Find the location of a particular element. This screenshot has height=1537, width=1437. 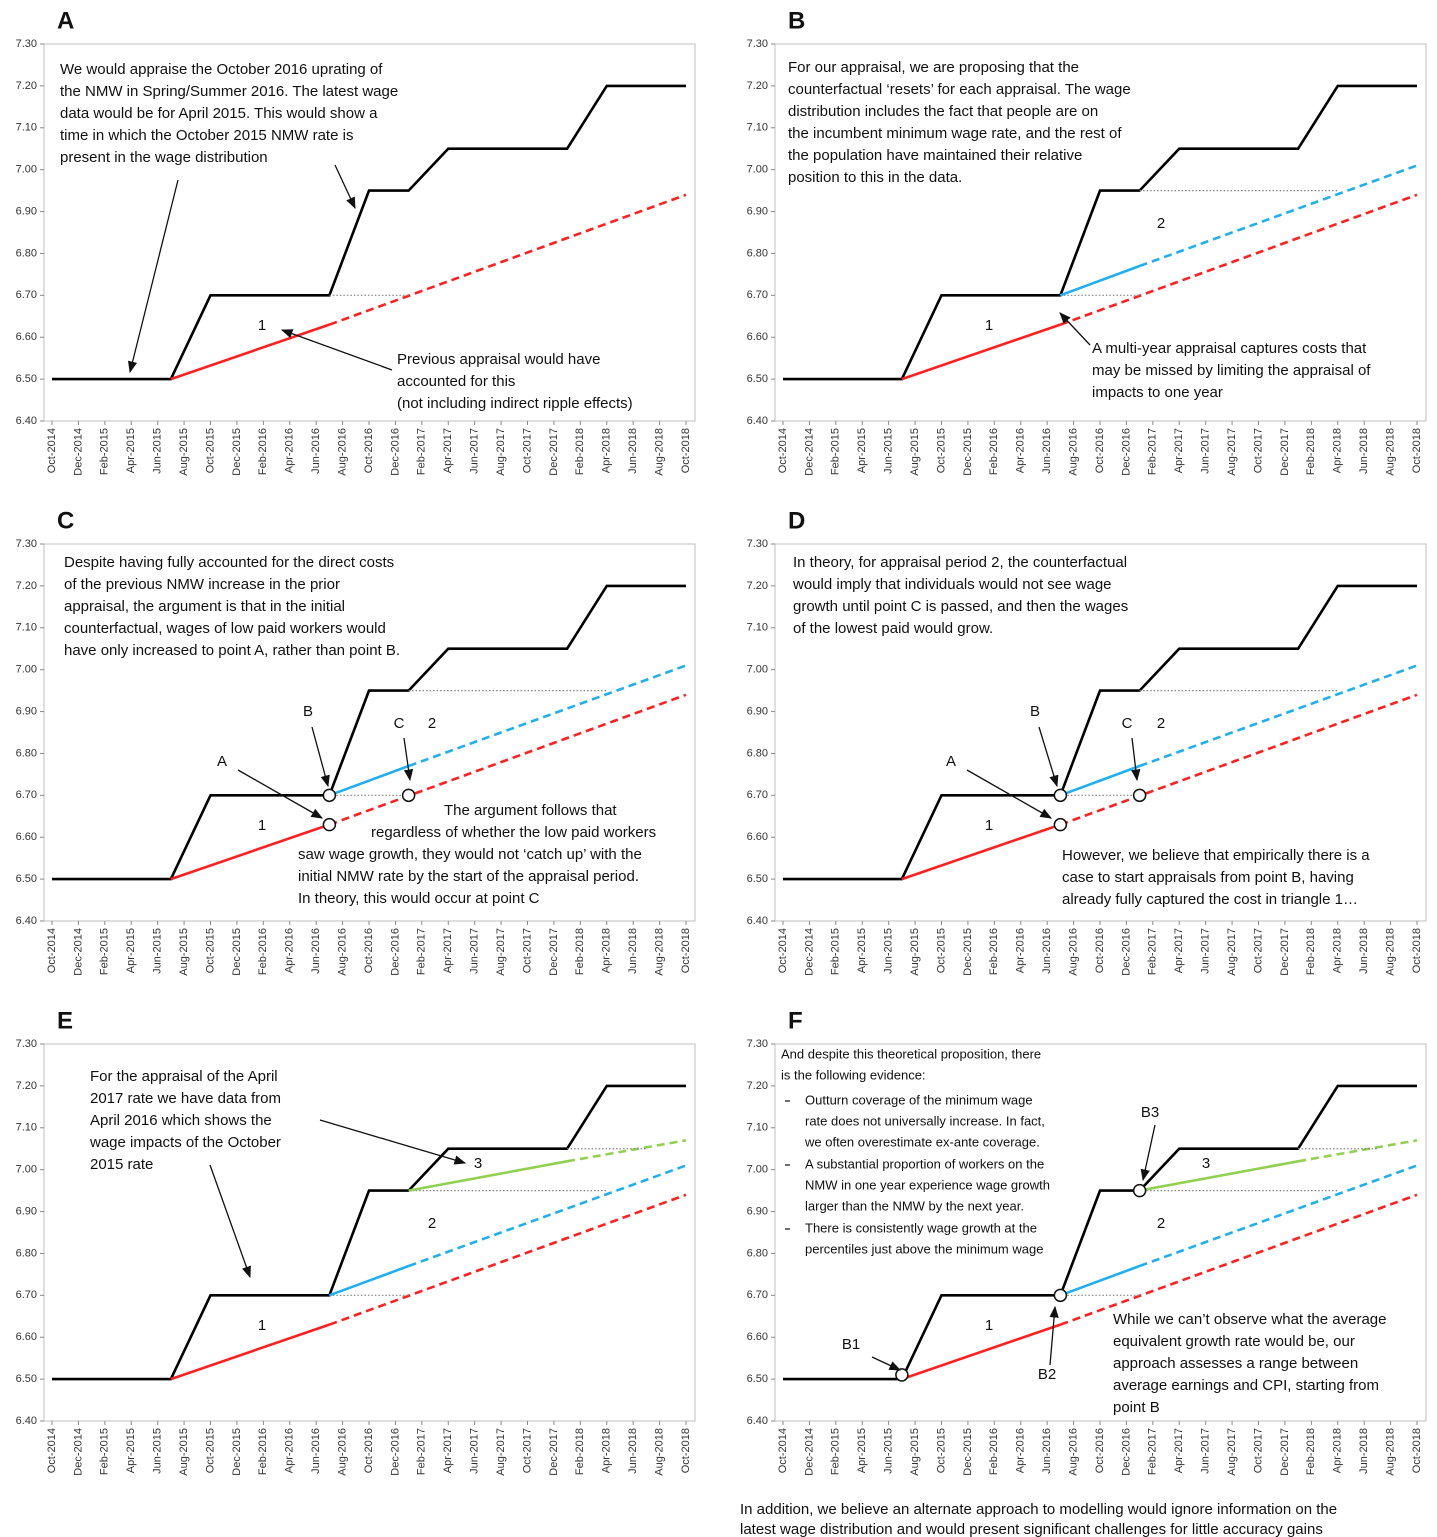

x-tick-label: Jun-2016 is located at coordinates (316, 951).